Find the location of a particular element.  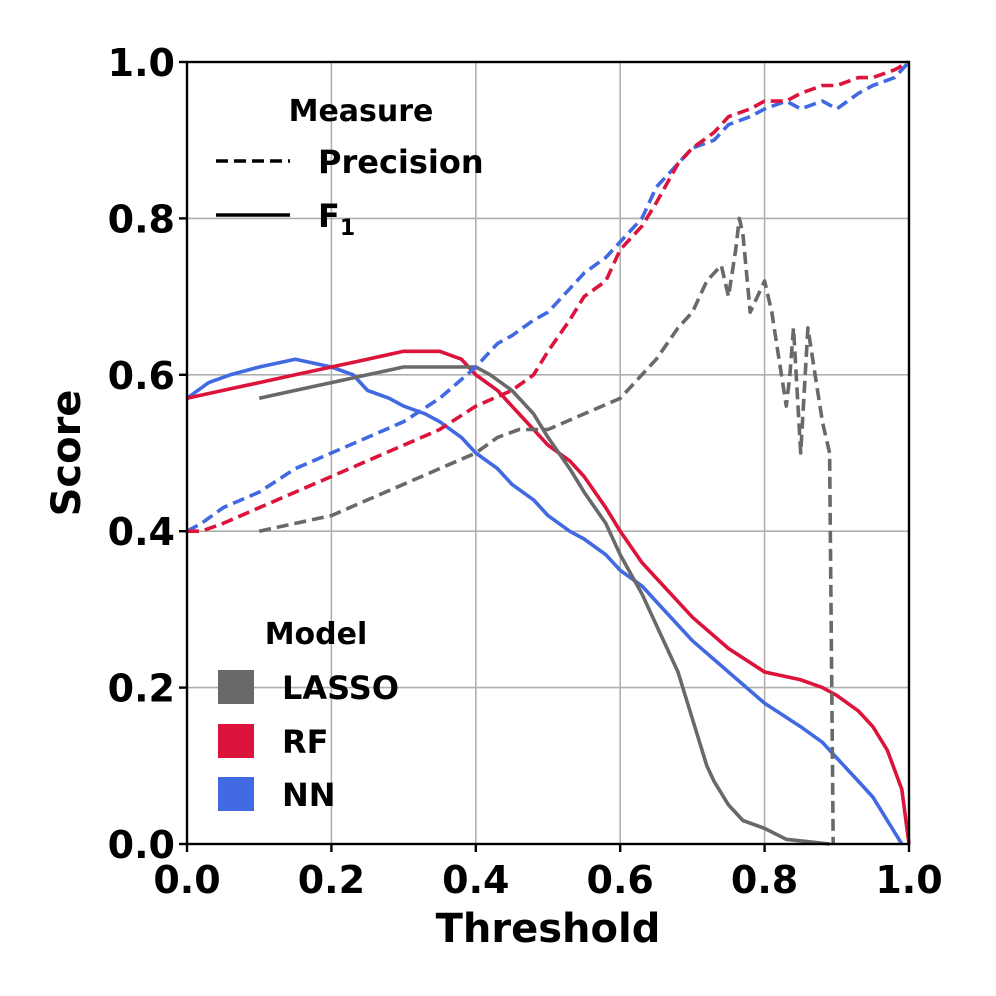

y-tick-label: 0.0 is located at coordinates (141, 845).